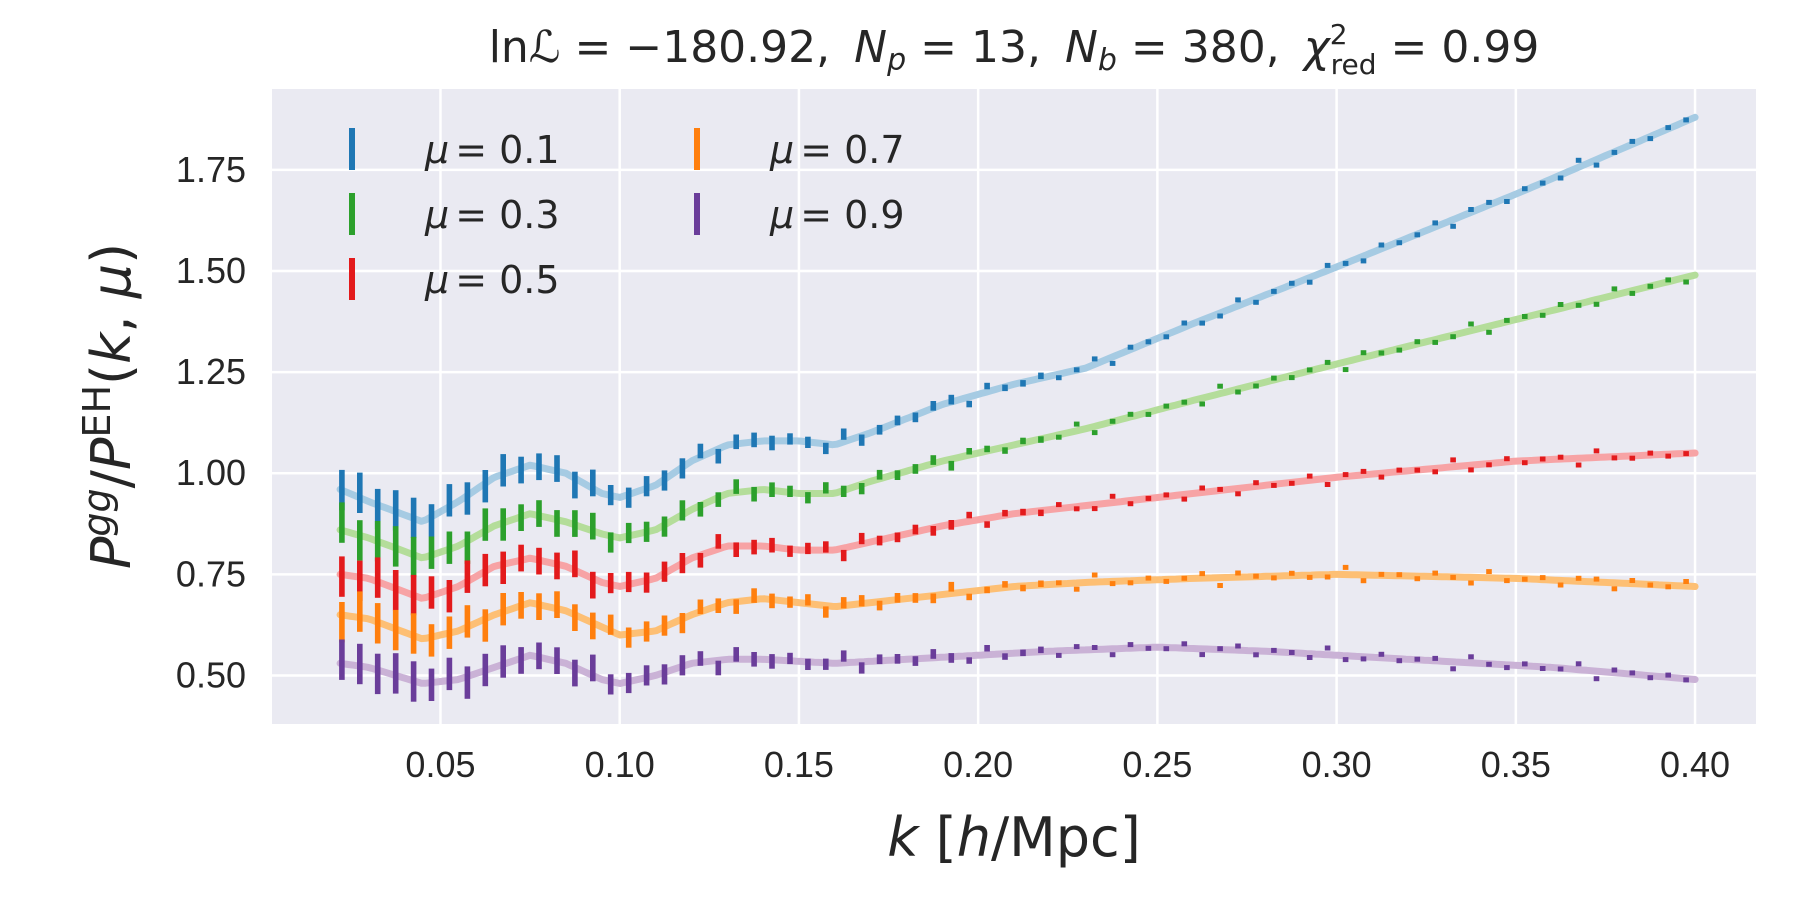  I want to click on x-tick-label: 0.35, so click(1516, 764).